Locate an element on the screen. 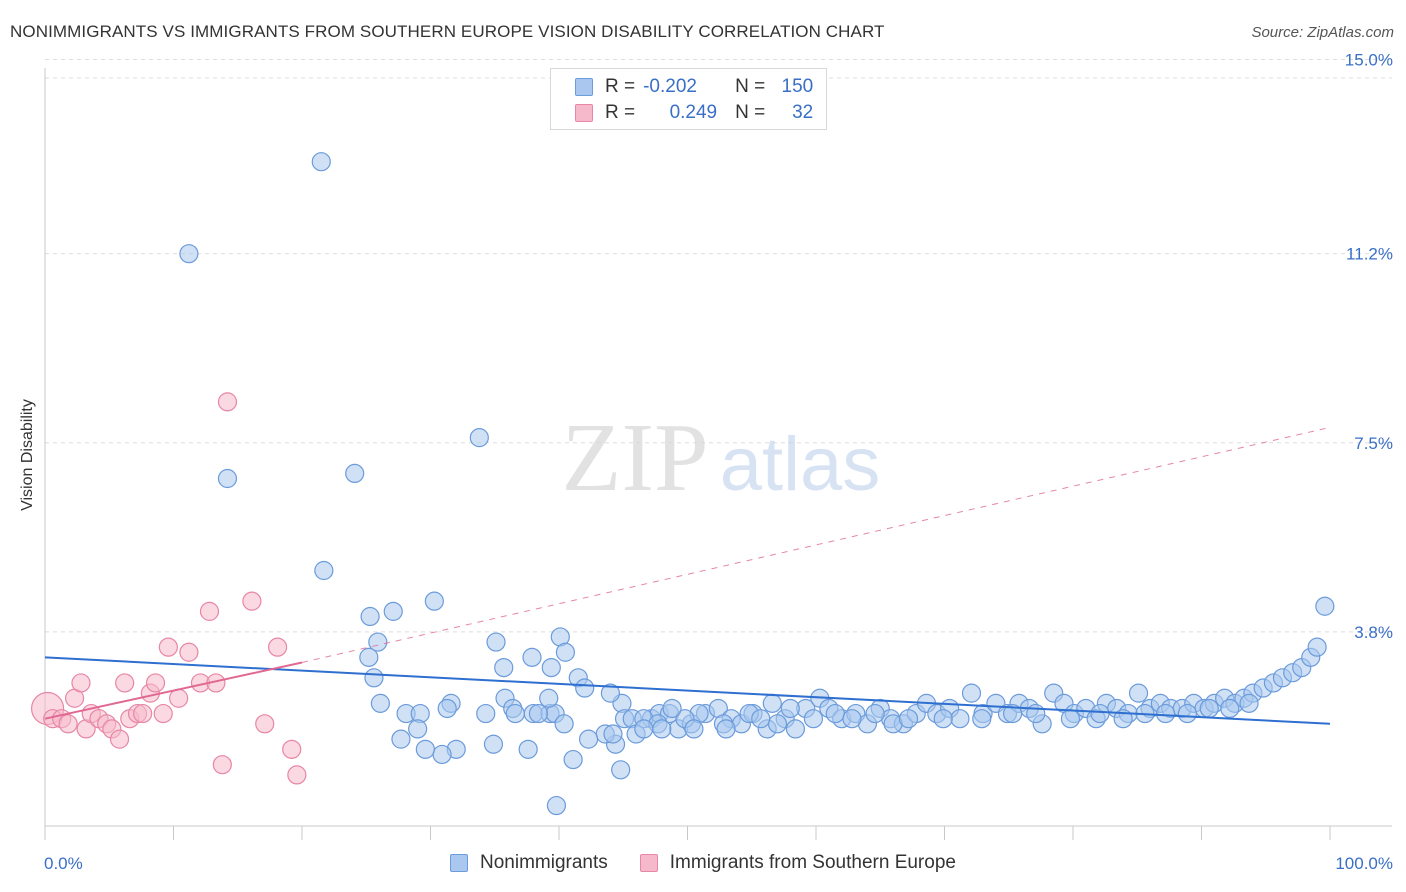  y-tick-label: 15.0% is located at coordinates (1369, 60).